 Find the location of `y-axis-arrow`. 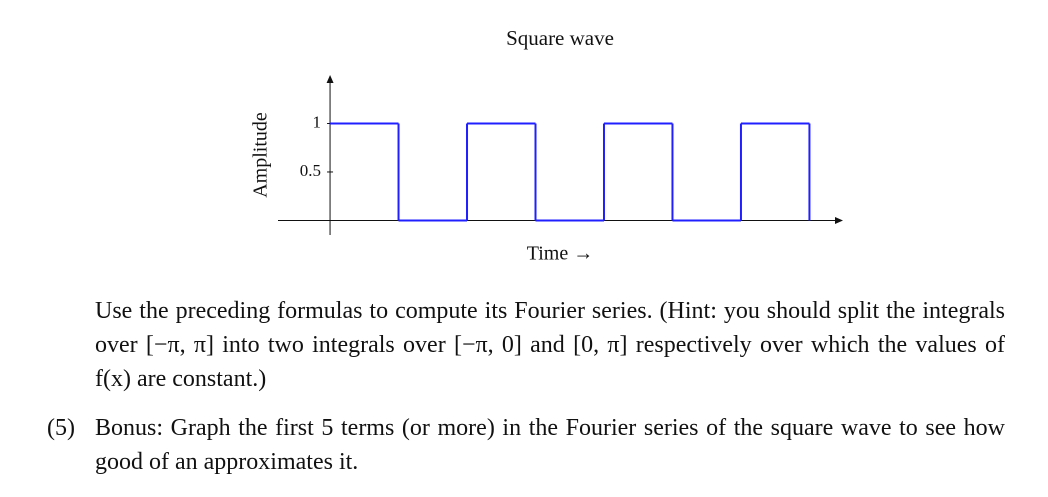

y-axis-arrow is located at coordinates (330, 79).